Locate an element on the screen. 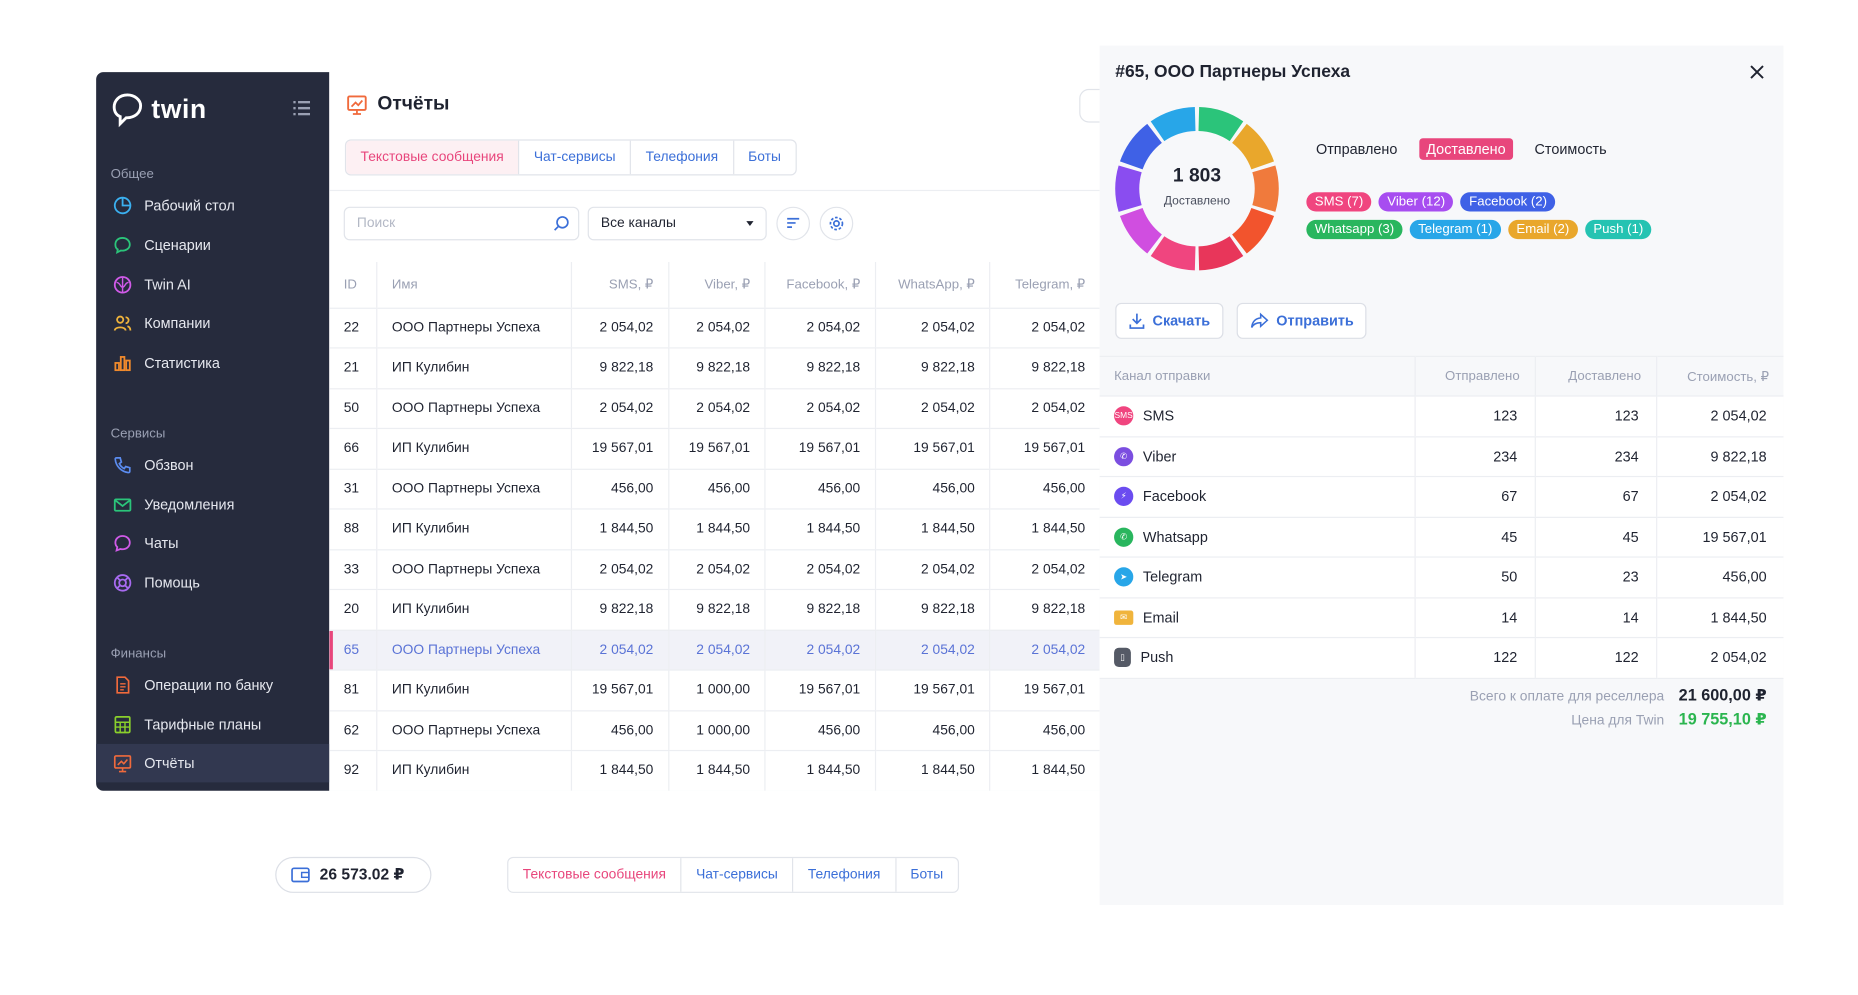  channel-name: ➤ Telegram is located at coordinates (1255, 577).